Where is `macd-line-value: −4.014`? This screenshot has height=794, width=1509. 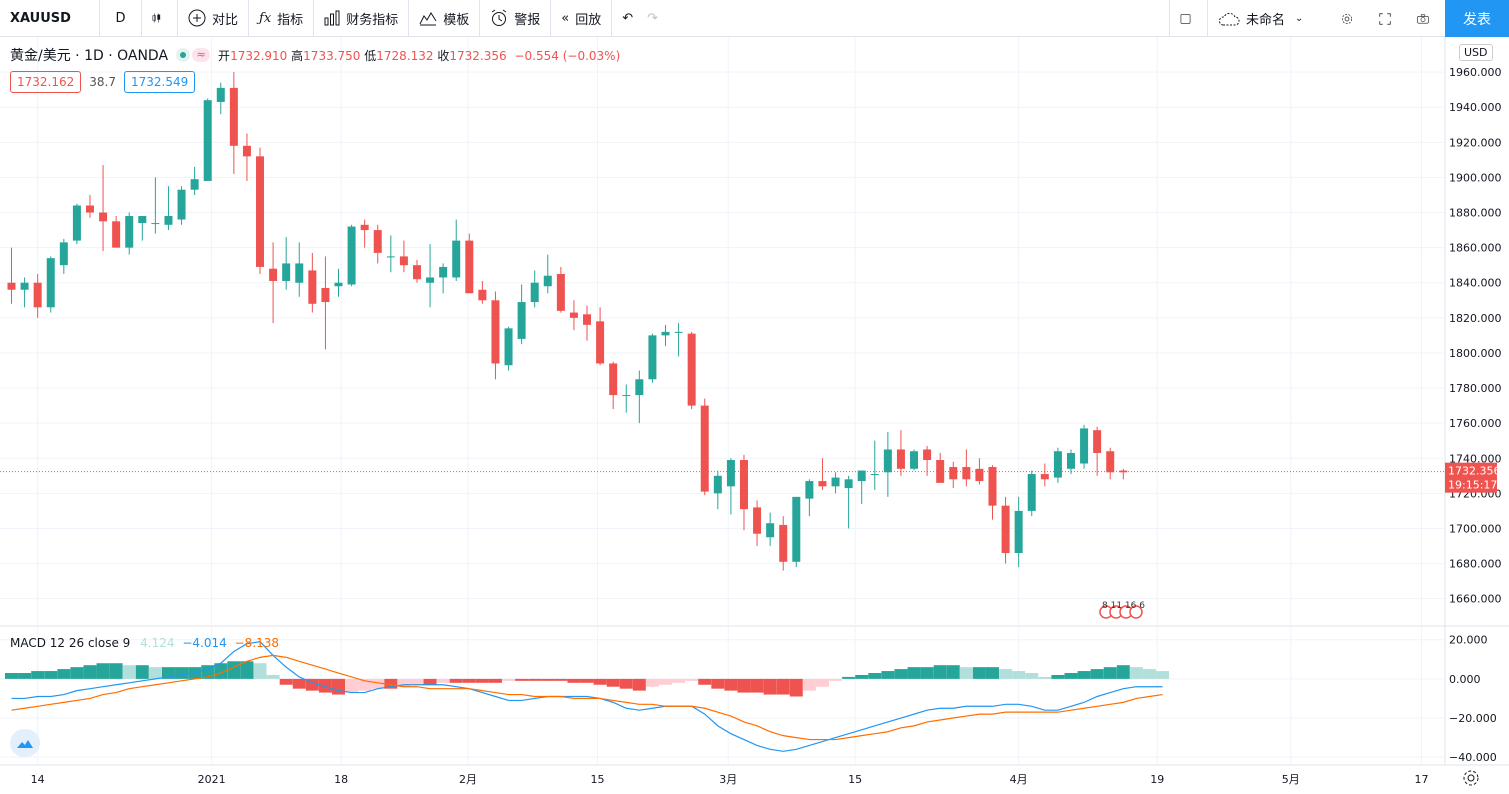
macd-line-value: −4.014 is located at coordinates (204, 643).